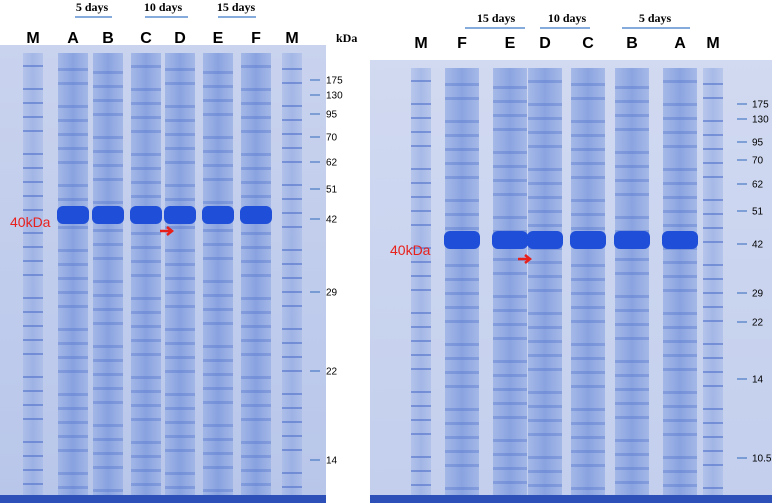 This screenshot has height=503, width=772. I want to click on arrow, so click(167, 231).